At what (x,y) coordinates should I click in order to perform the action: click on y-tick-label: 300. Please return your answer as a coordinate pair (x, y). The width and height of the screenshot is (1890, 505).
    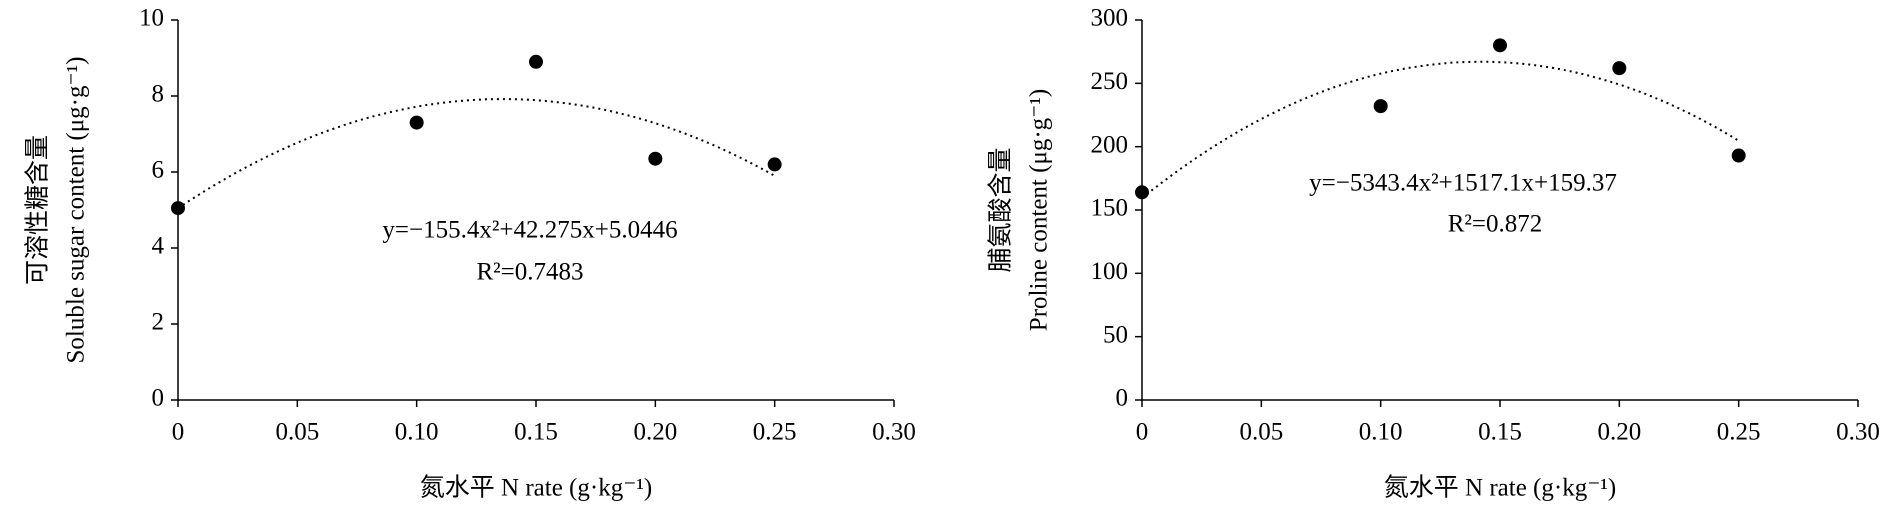
    Looking at the image, I should click on (1110, 18).